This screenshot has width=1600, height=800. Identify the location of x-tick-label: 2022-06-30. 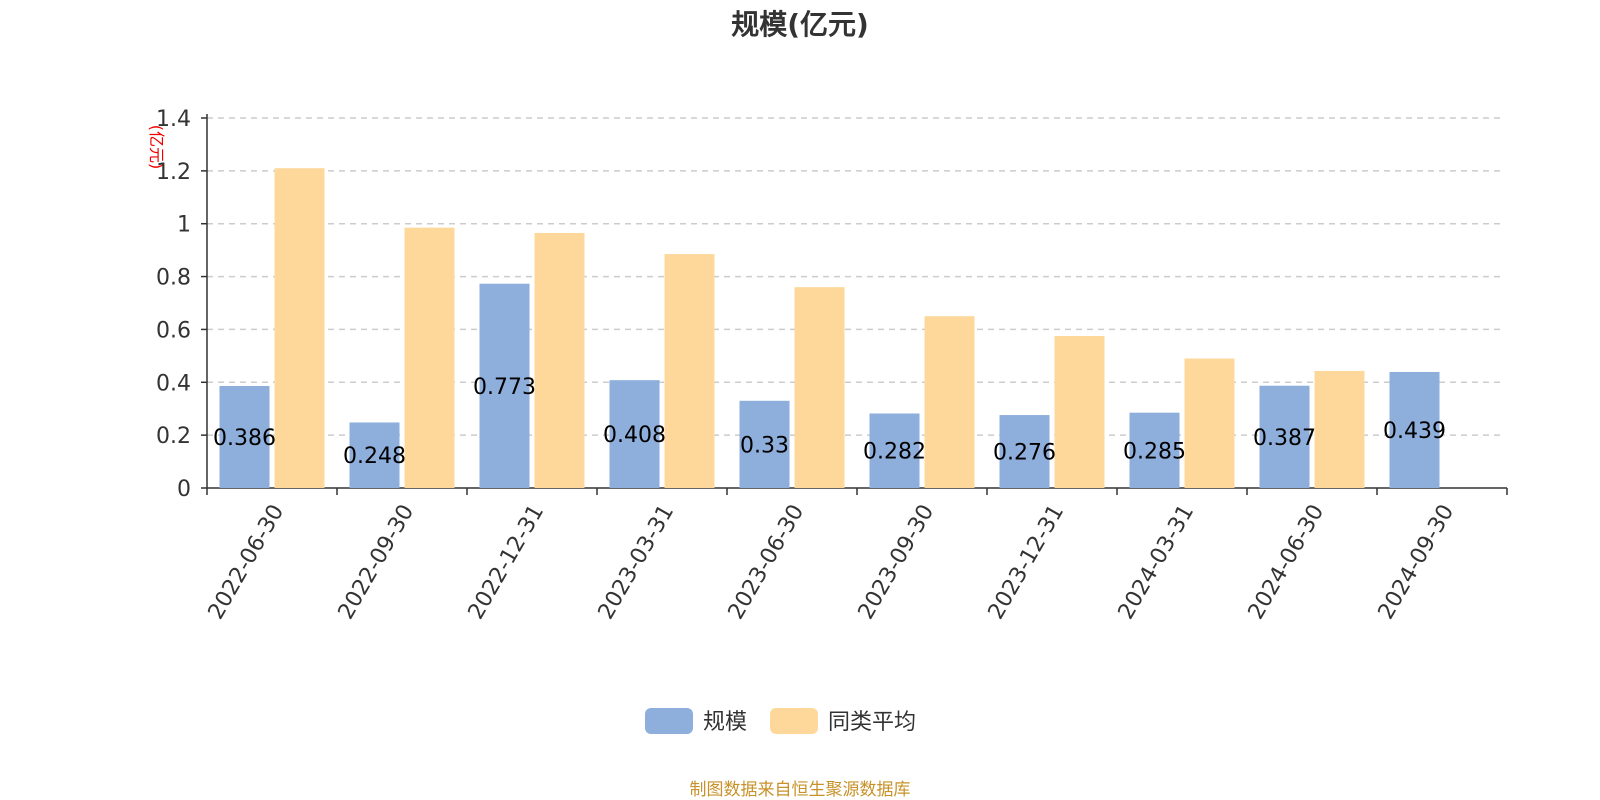
(247, 562).